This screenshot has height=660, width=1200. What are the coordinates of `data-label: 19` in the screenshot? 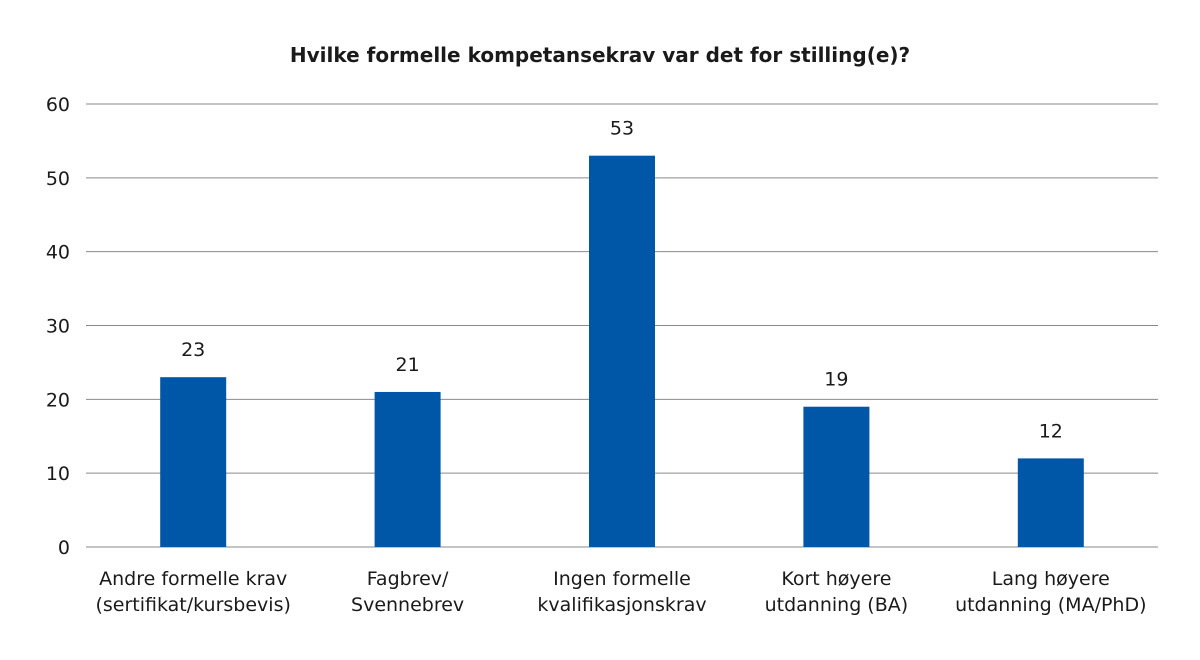 It's located at (836, 380).